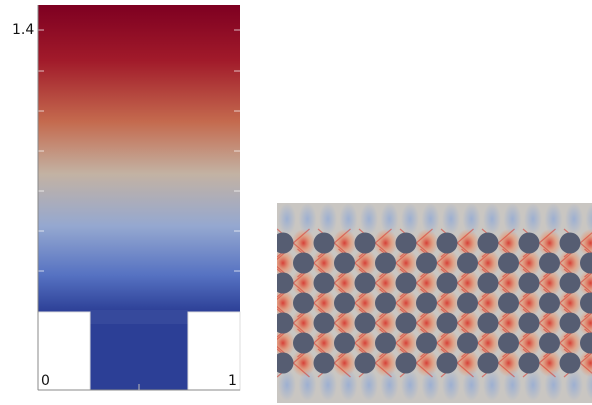 The image size is (592, 405). What do you see at coordinates (232, 381) in the screenshot?
I see `x-label-right: 1` at bounding box center [232, 381].